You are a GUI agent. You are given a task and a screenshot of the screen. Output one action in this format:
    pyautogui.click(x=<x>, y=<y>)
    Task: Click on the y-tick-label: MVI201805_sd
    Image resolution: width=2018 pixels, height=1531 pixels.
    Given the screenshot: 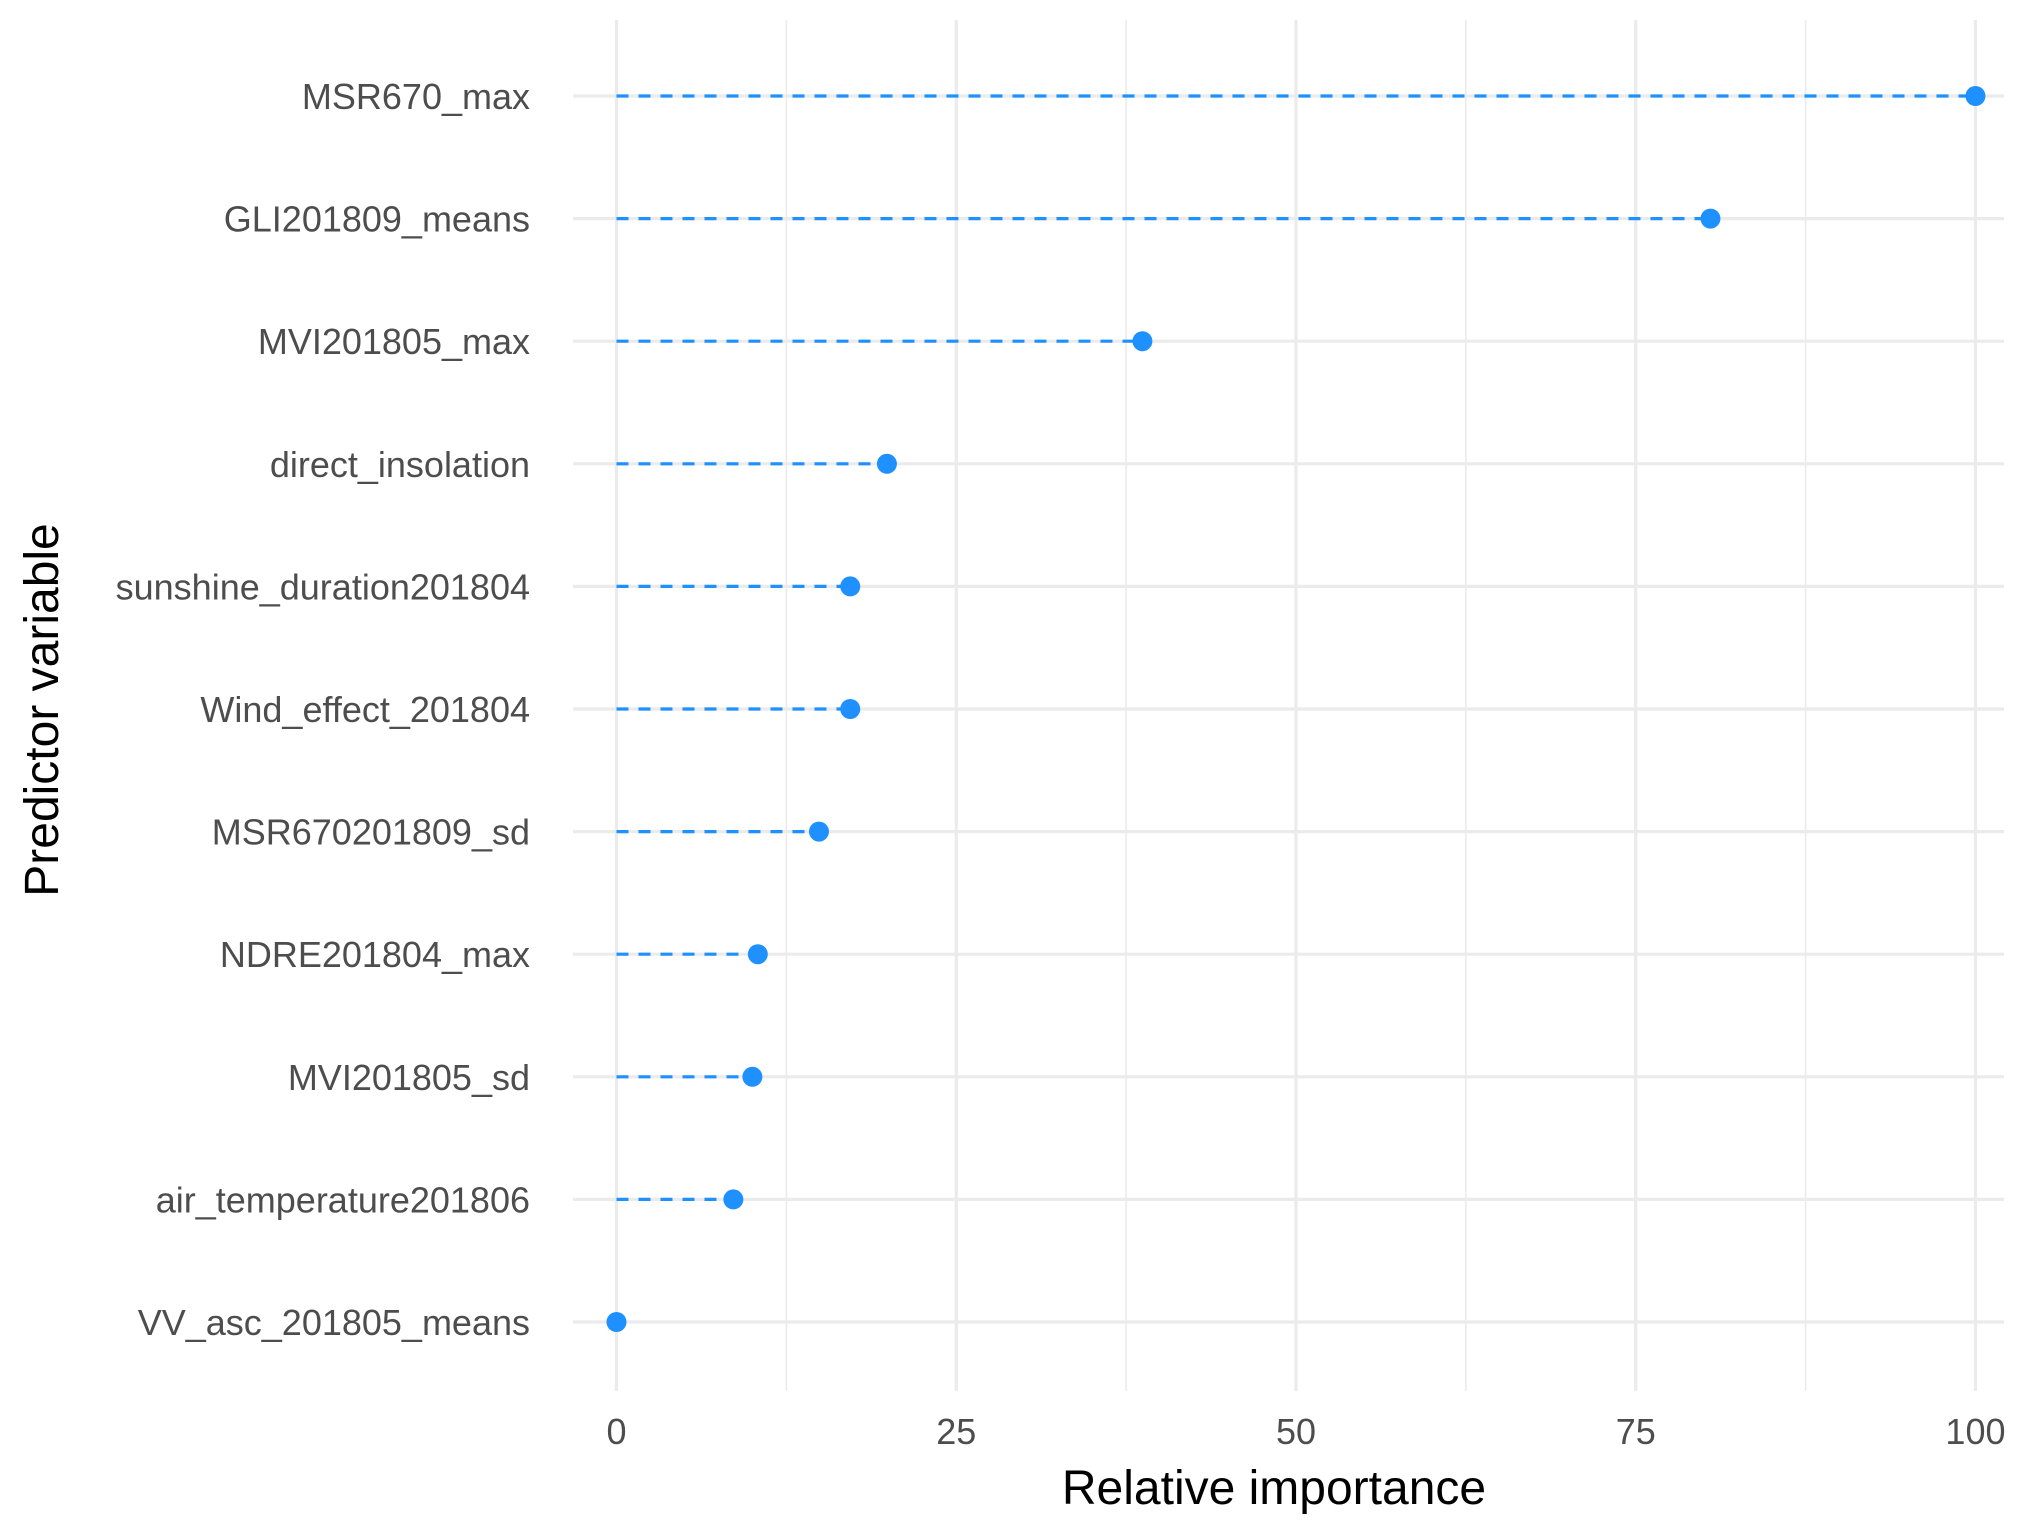 What is the action you would take?
    pyautogui.click(x=409, y=1077)
    